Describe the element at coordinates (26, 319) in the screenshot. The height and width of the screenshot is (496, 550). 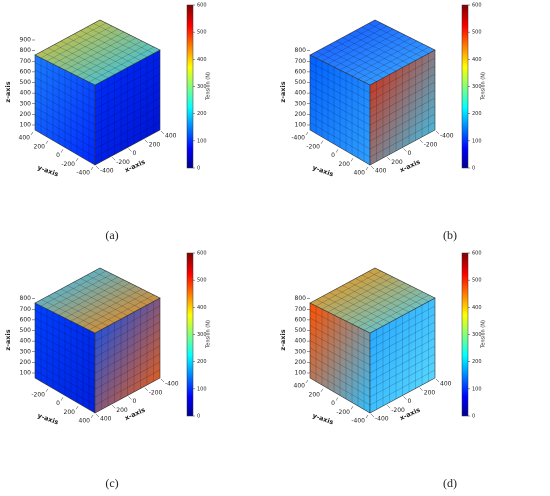
I see `z-tick-label: 600` at that location.